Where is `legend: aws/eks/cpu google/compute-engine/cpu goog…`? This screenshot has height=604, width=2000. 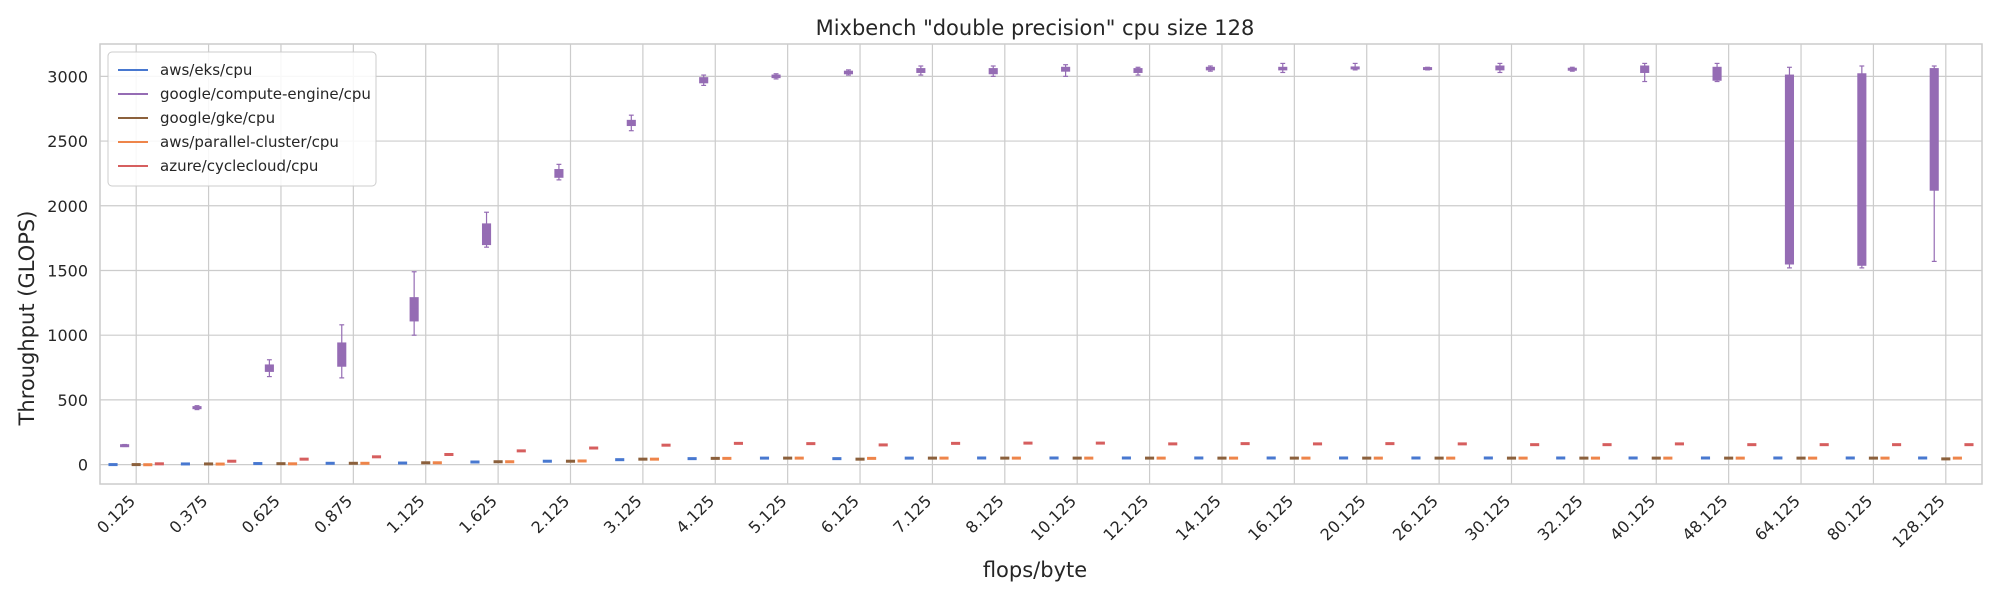
legend: aws/eks/cpu google/compute-engine/cpu goog… is located at coordinates (242, 119).